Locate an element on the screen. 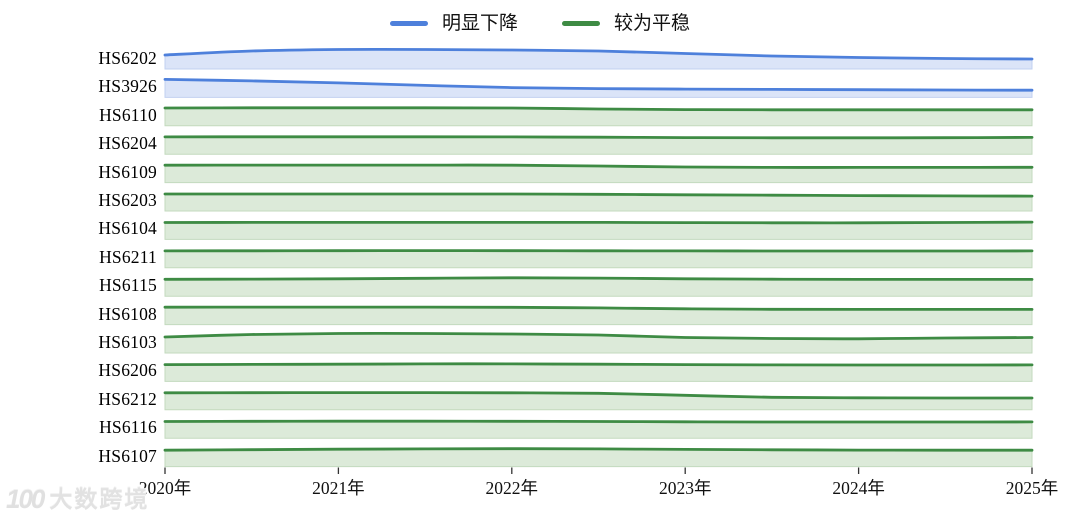  ridge-line-HS6116 is located at coordinates (598, 421).